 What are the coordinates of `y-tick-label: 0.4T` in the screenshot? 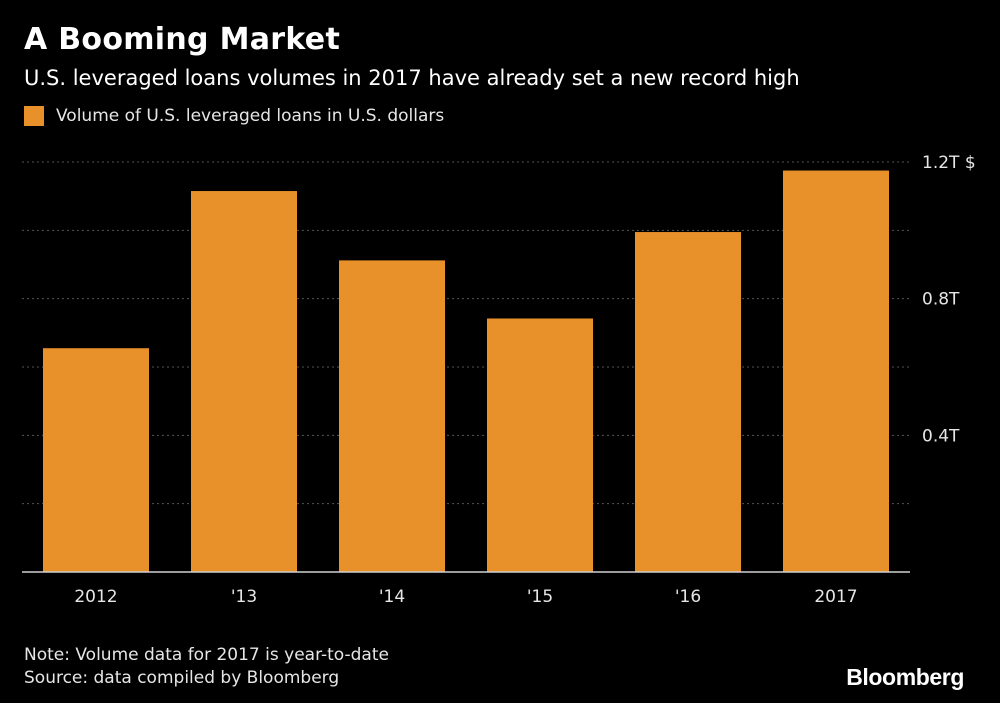 It's located at (941, 436).